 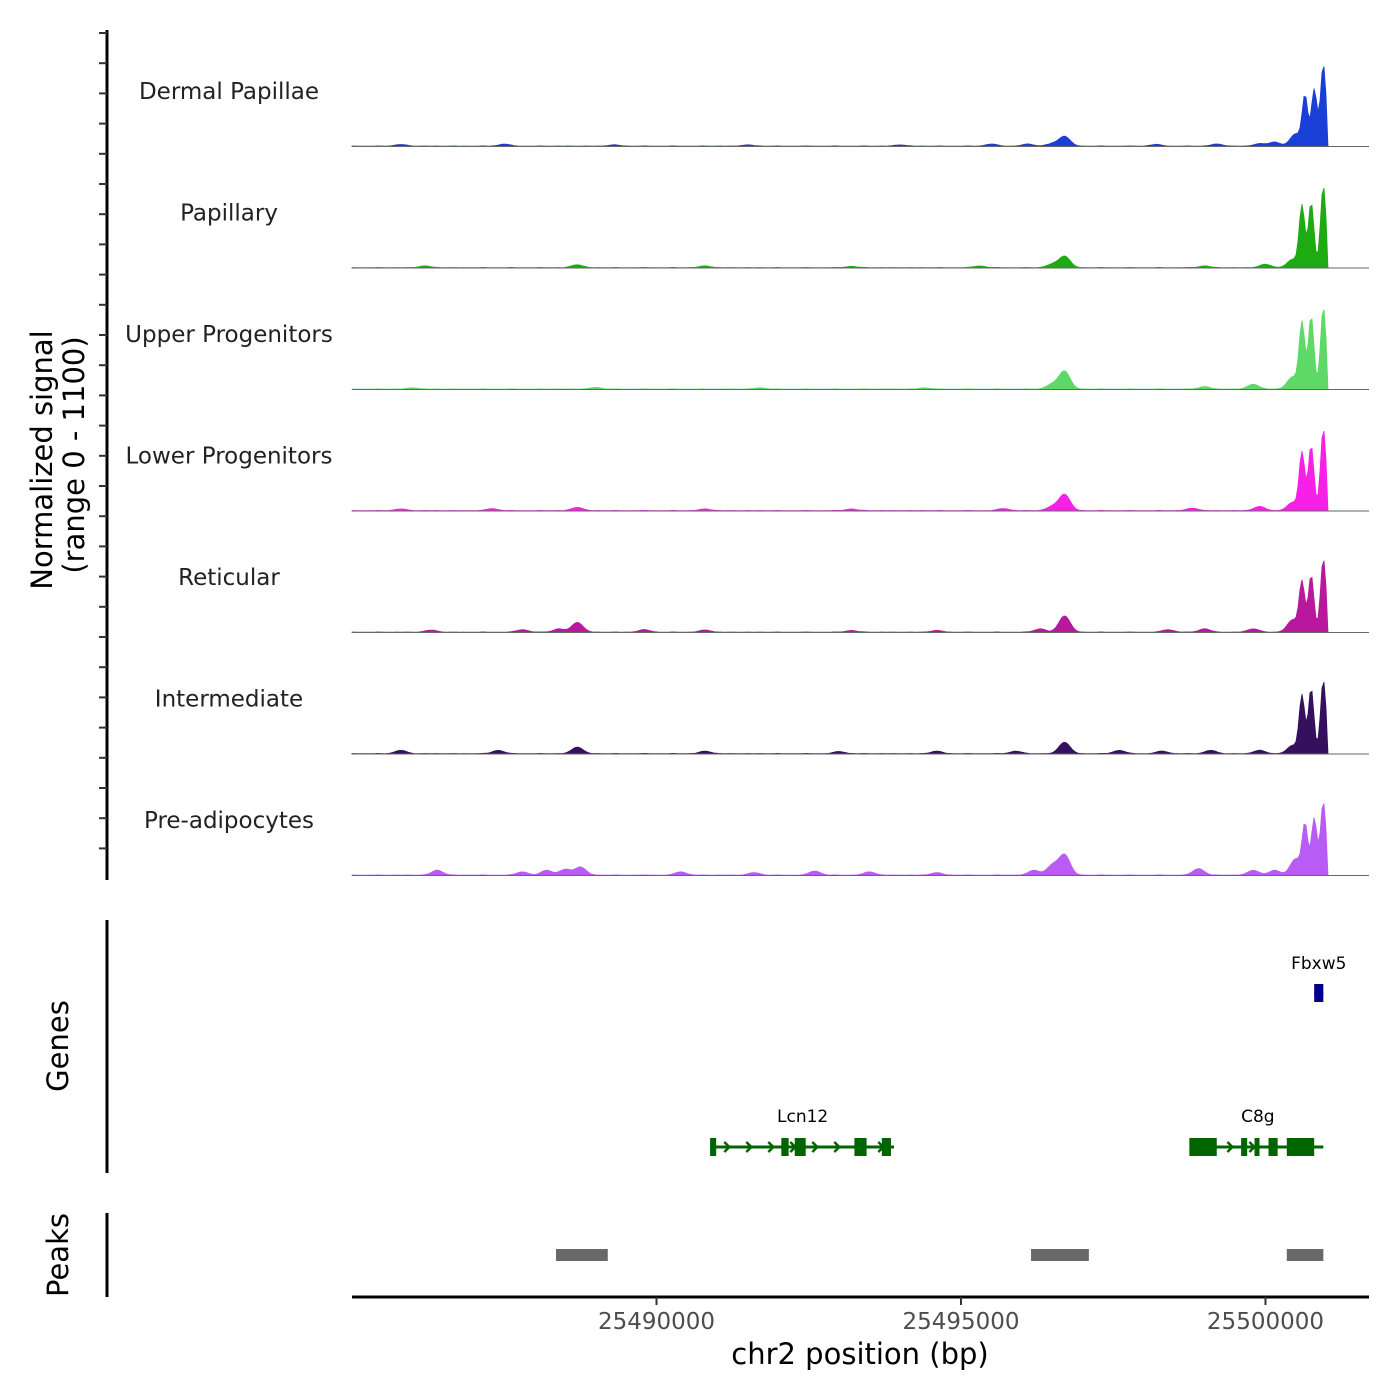 What do you see at coordinates (960, 1322) in the screenshot?
I see `x-tick-label: 25495000` at bounding box center [960, 1322].